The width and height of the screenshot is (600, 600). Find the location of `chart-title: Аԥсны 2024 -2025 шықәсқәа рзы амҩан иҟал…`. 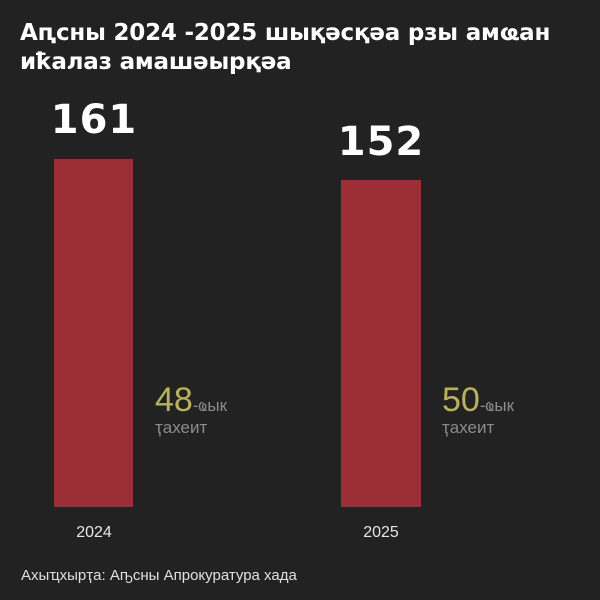

chart-title: Аԥсны 2024 -2025 шықәсқәа рзы амҩан иҟал… is located at coordinates (285, 47).